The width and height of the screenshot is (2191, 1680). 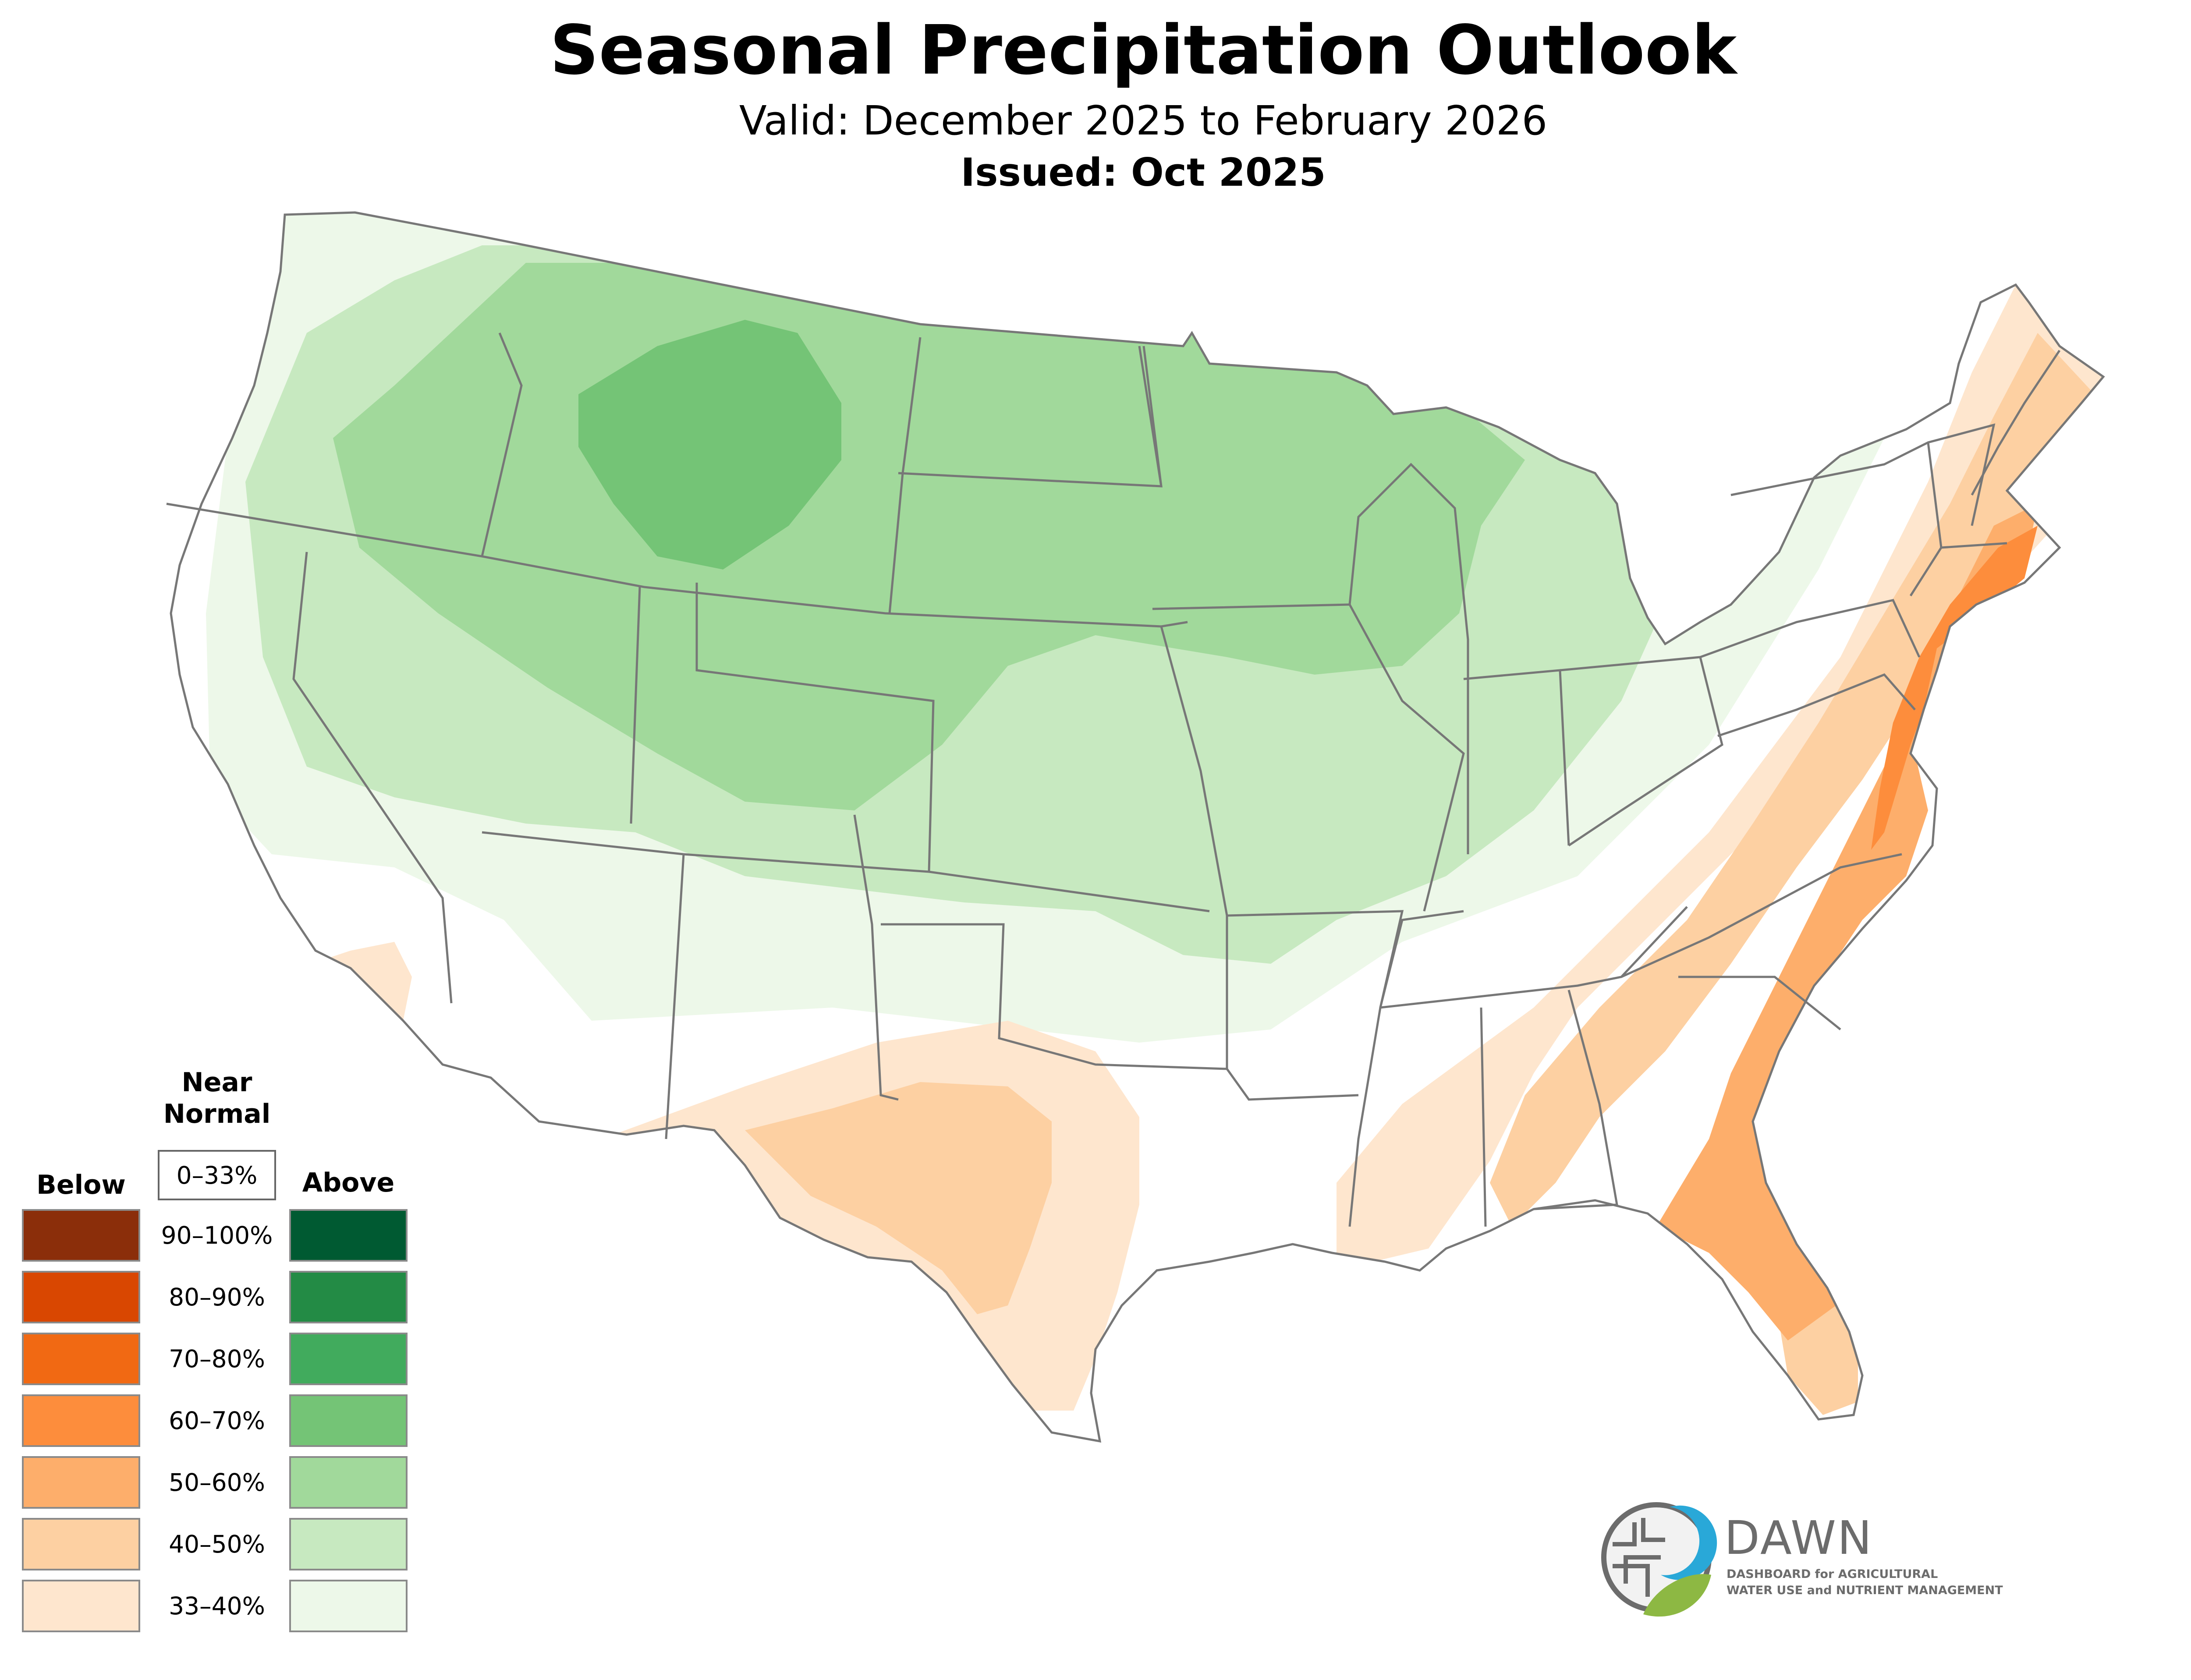 What do you see at coordinates (217, 1482) in the screenshot?
I see `legend-range-label: 50–60%` at bounding box center [217, 1482].